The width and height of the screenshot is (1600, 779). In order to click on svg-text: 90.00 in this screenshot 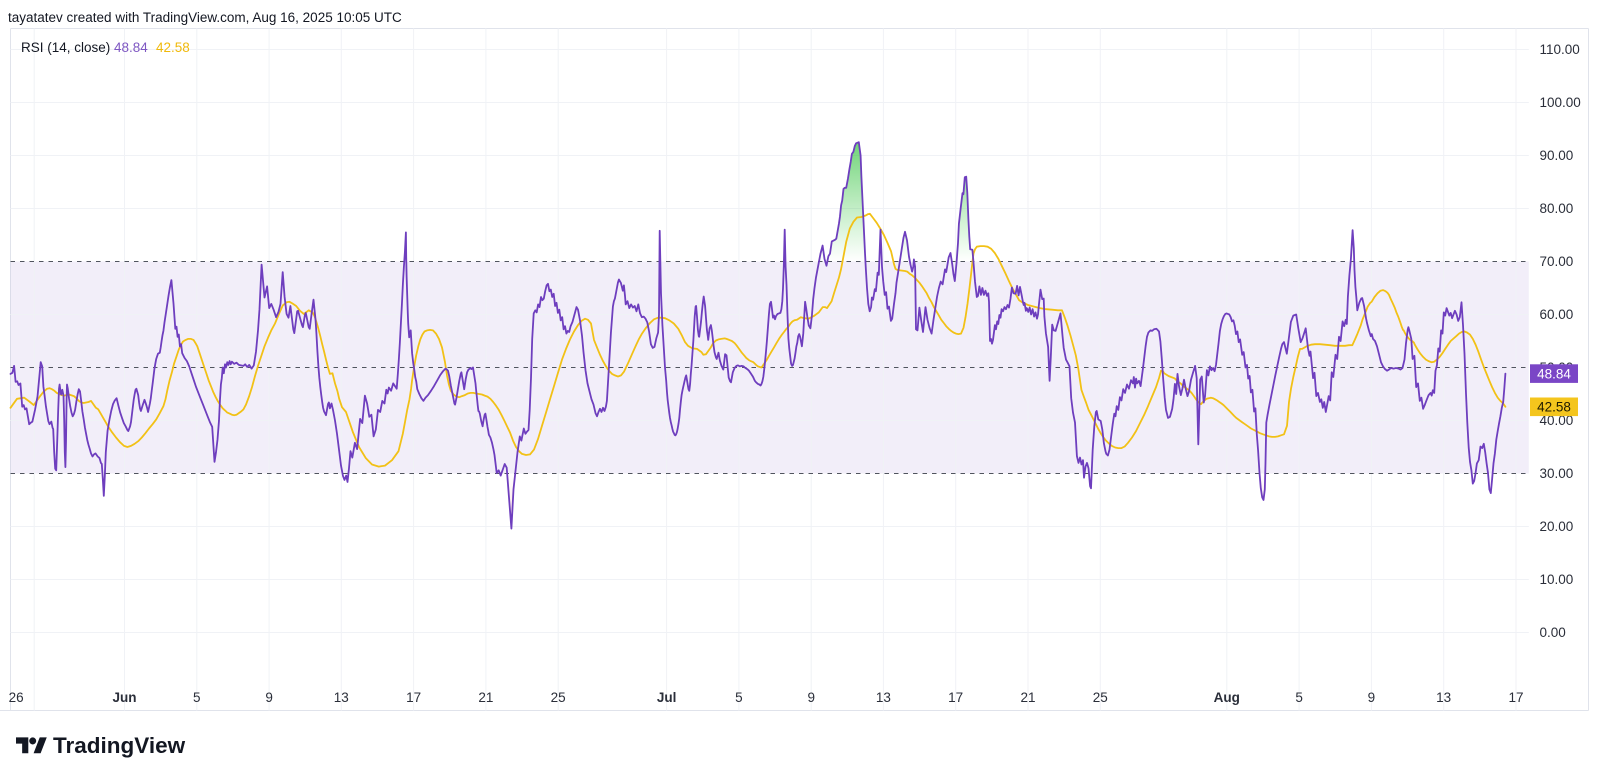, I will do `click(1557, 155)`.